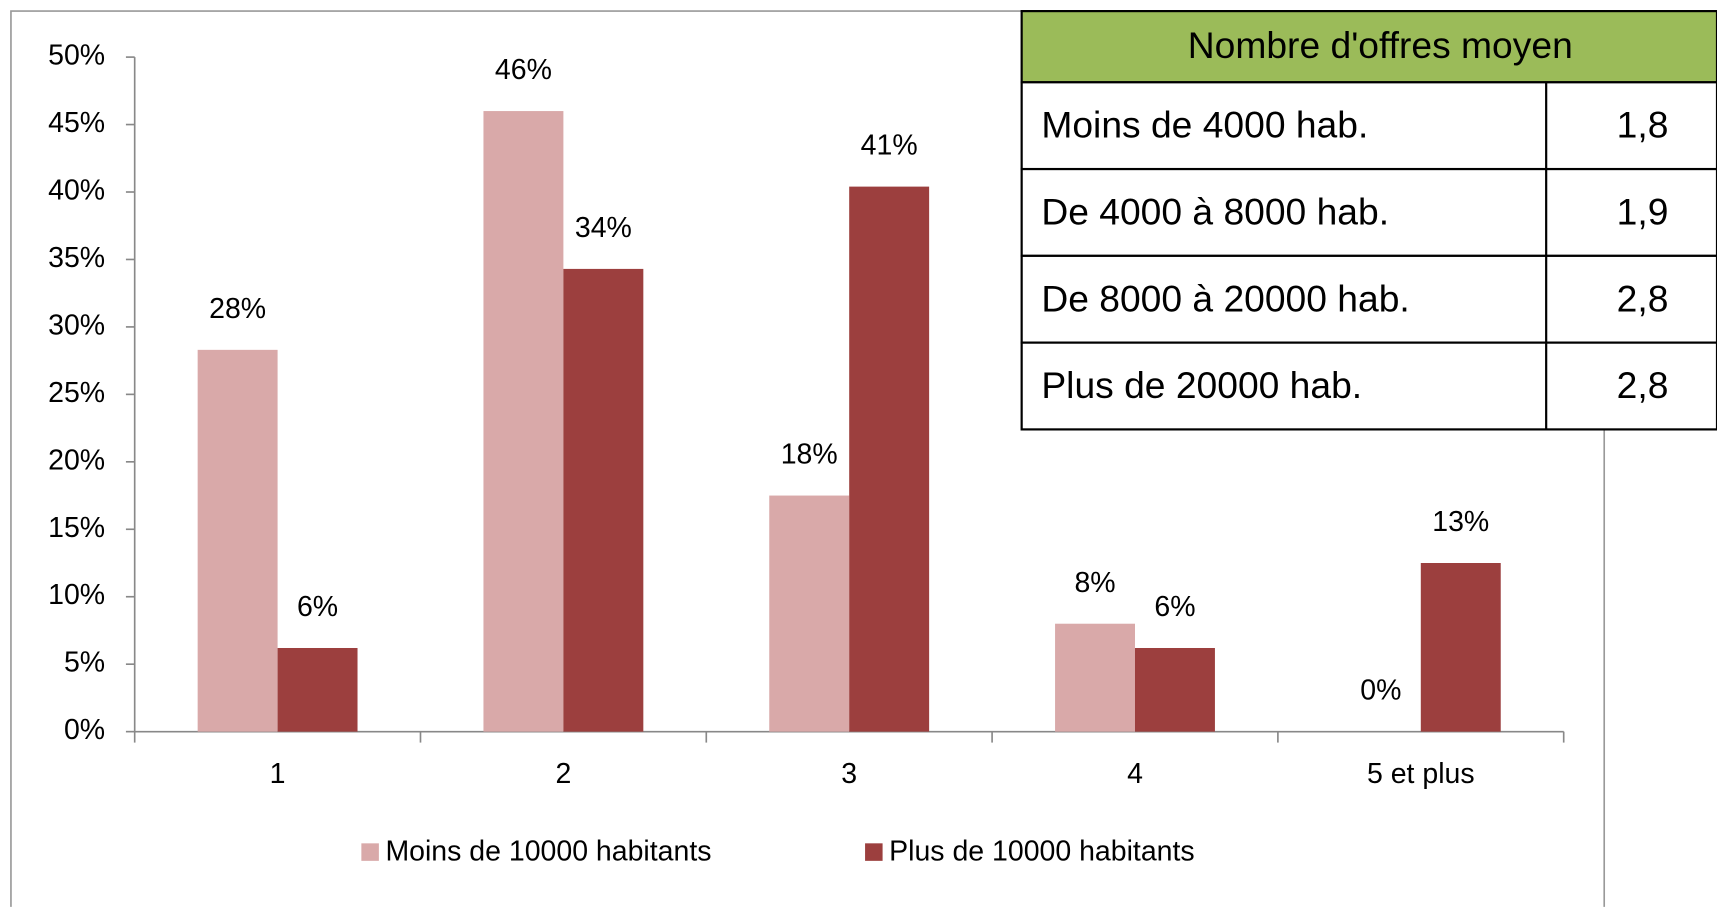  I want to click on y-tick-label: 5%, so click(84, 663).